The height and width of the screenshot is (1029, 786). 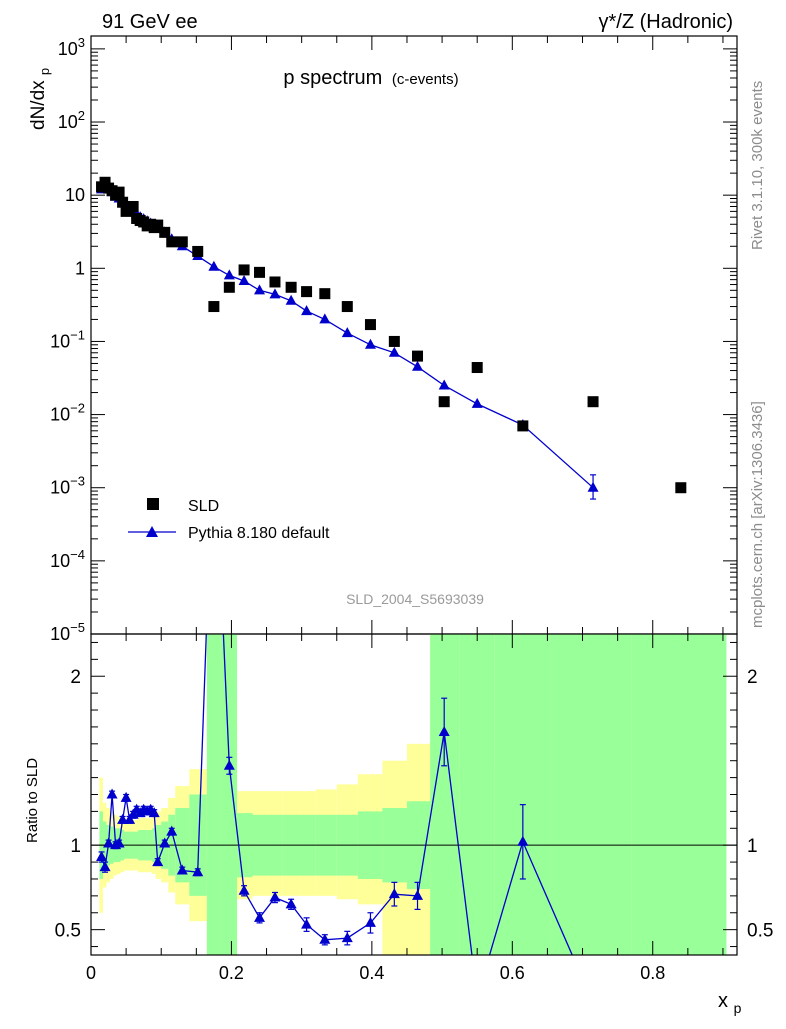 I want to click on xtick-label: 0.8, so click(x=652, y=973).